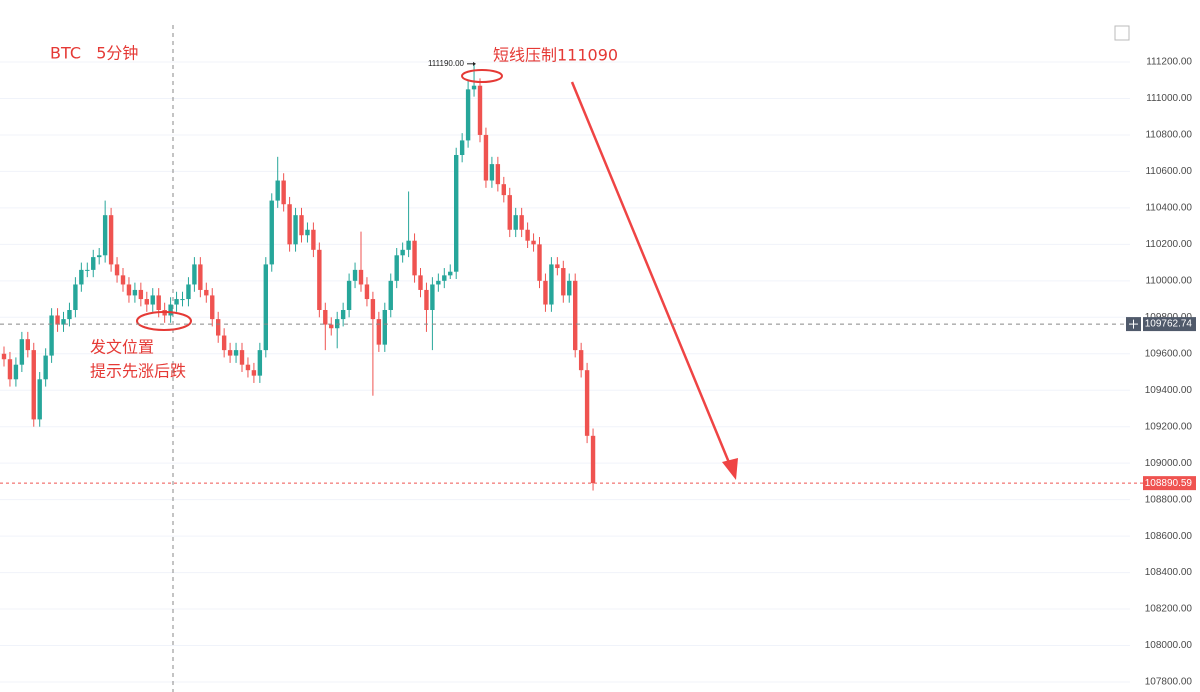 The height and width of the screenshot is (692, 1200). I want to click on y-tick-label: 110000.00, so click(1168, 280).